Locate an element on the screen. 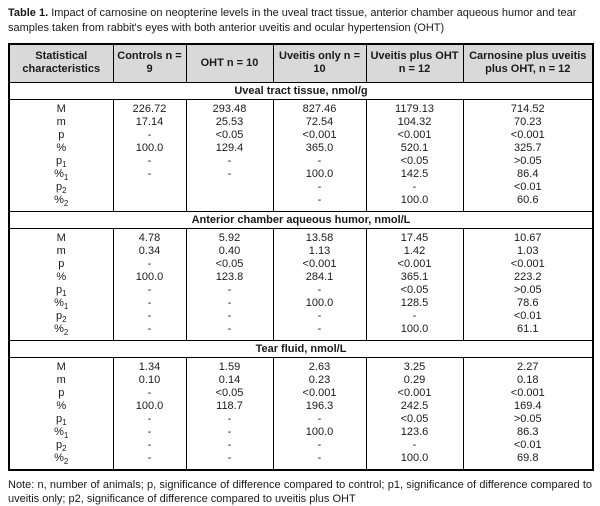  value-cell: 226.72 is located at coordinates (149, 107).